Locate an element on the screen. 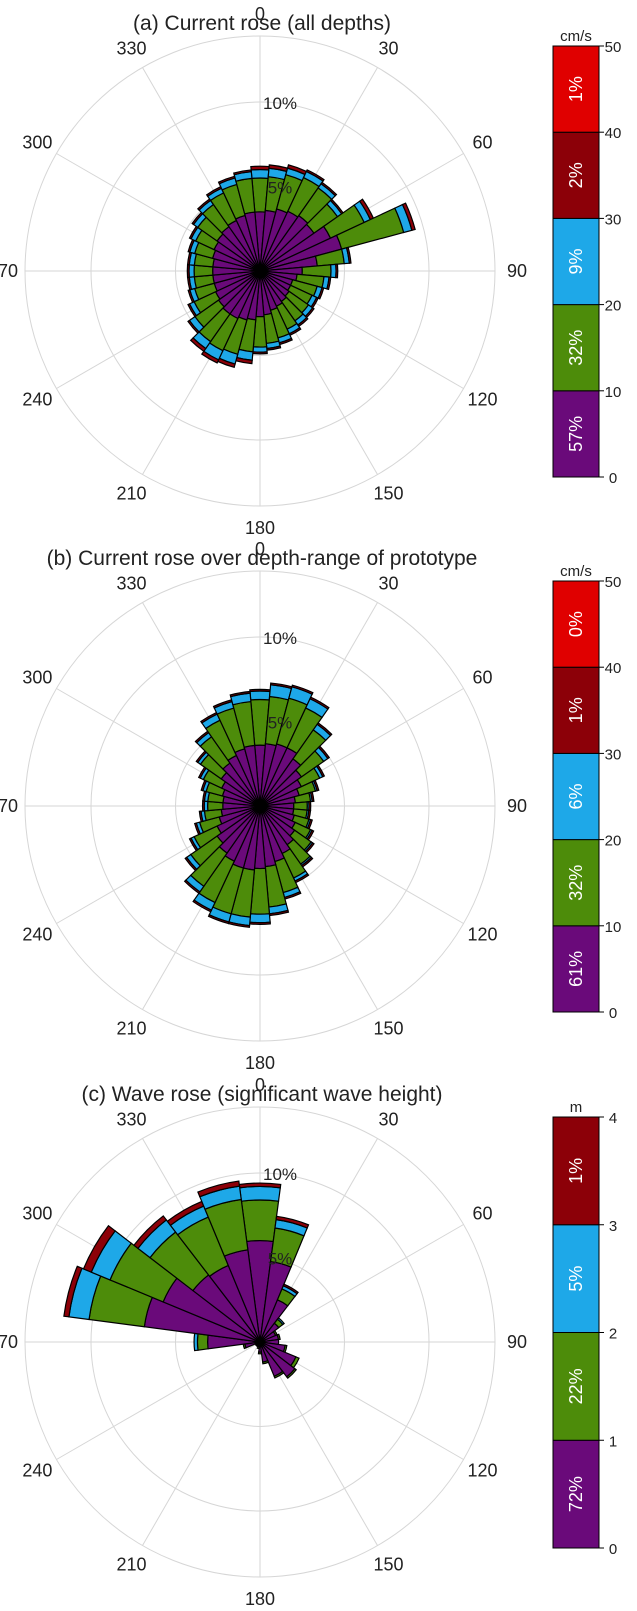  colorbar-tick-label: 0 is located at coordinates (613, 478).